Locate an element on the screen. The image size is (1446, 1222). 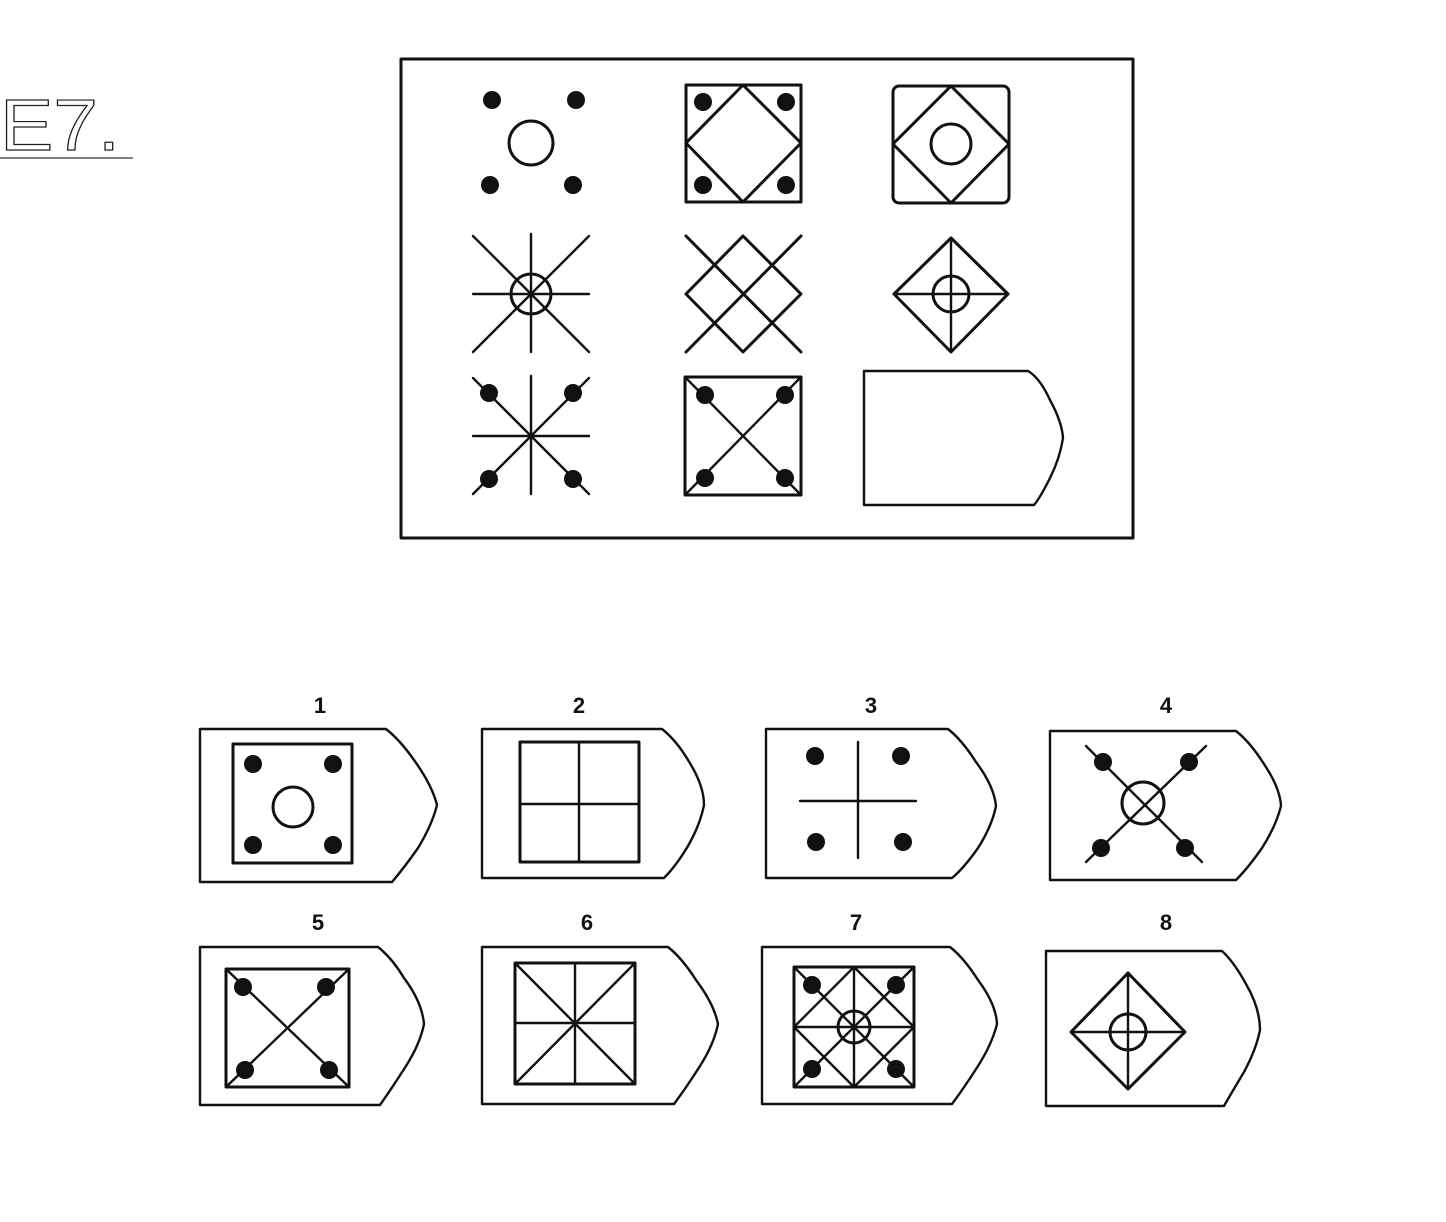
answer-slot is located at coordinates (963, 438).